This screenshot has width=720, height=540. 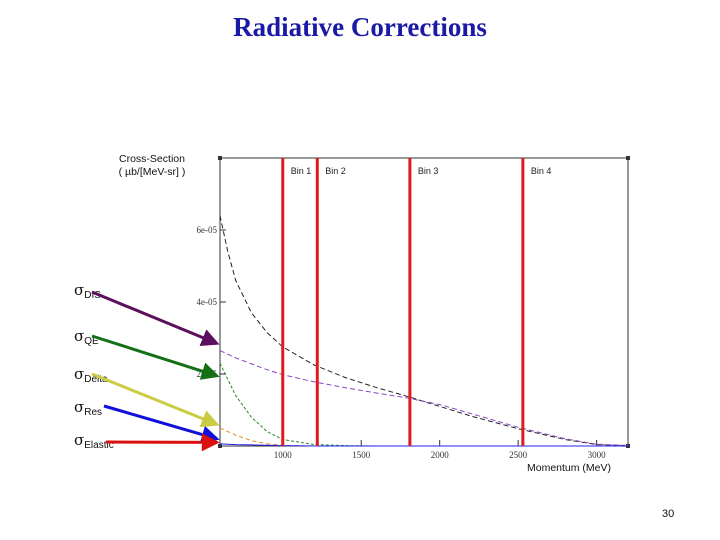 What do you see at coordinates (207, 230) in the screenshot?
I see `y-tick-label: 6e-05` at bounding box center [207, 230].